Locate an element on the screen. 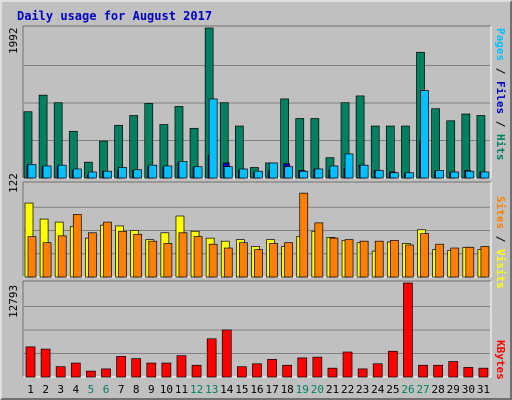 The width and height of the screenshot is (512, 400). day-label: 8 is located at coordinates (136, 389).